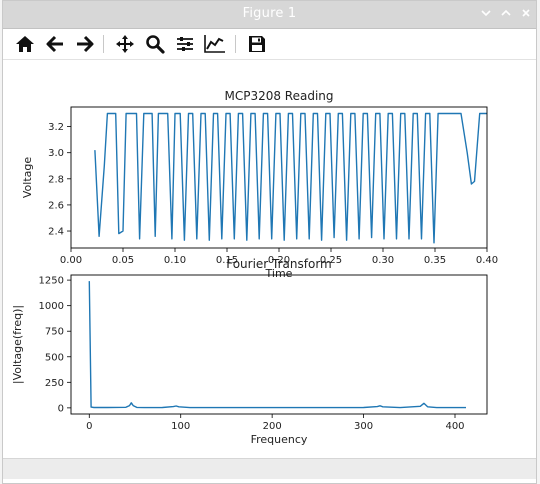 The image size is (540, 484). I want to click on x-tick-label: 100, so click(180, 426).